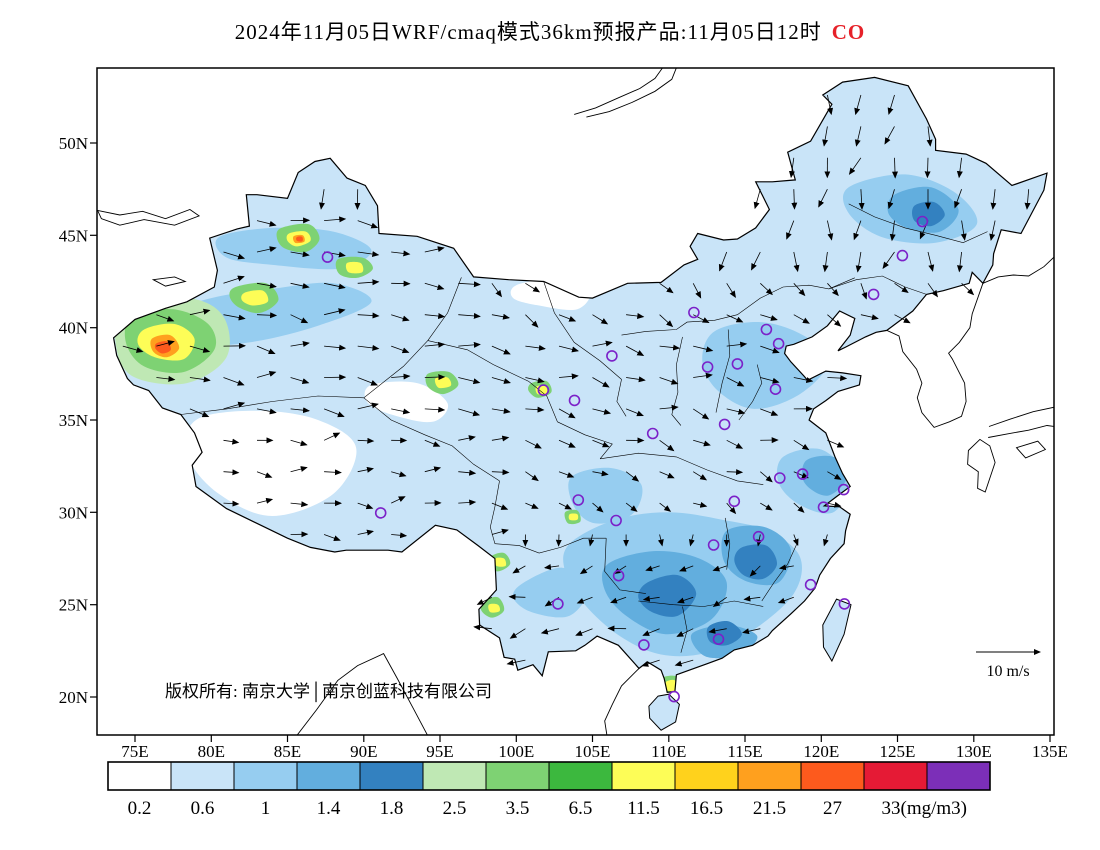  I want to click on lat-label-35N: 35N, so click(73, 420).